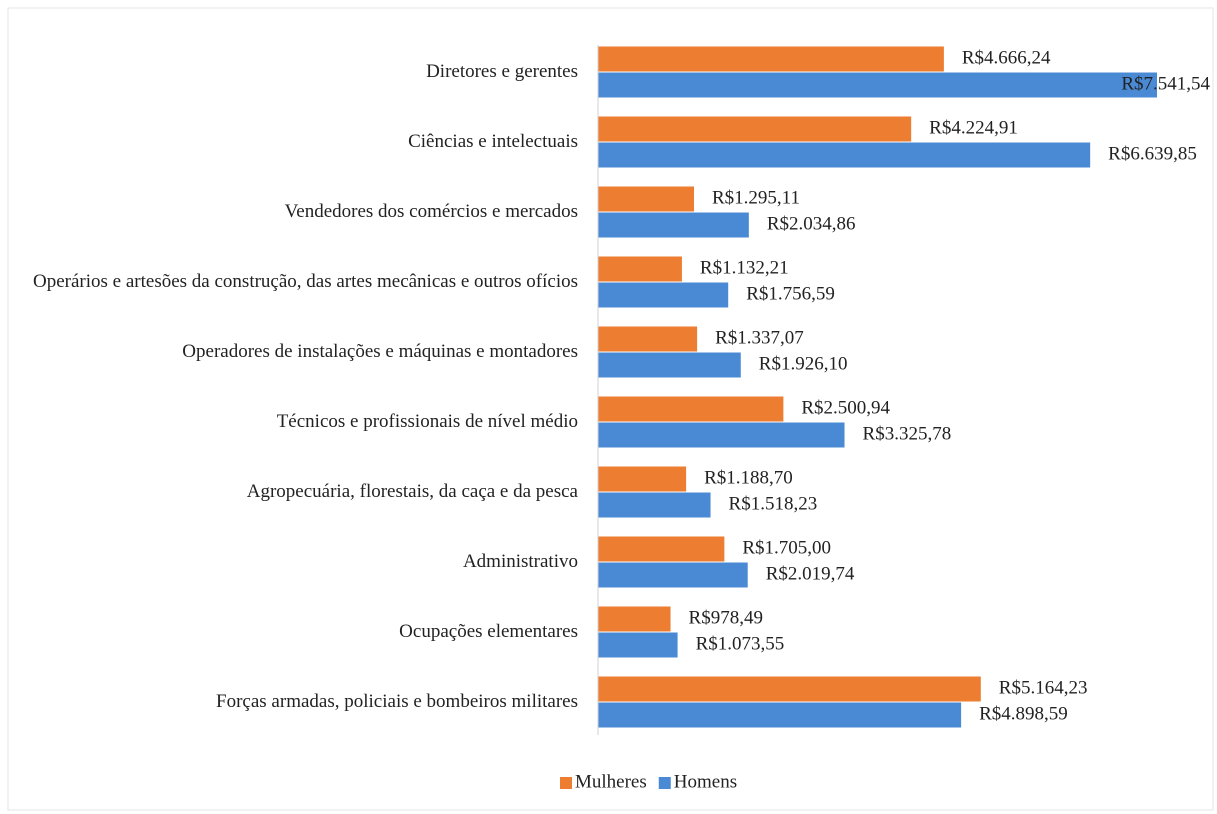 The height and width of the screenshot is (814, 1217). Describe the element at coordinates (786, 547) in the screenshot. I see `value-label: R$1.705,00` at that location.